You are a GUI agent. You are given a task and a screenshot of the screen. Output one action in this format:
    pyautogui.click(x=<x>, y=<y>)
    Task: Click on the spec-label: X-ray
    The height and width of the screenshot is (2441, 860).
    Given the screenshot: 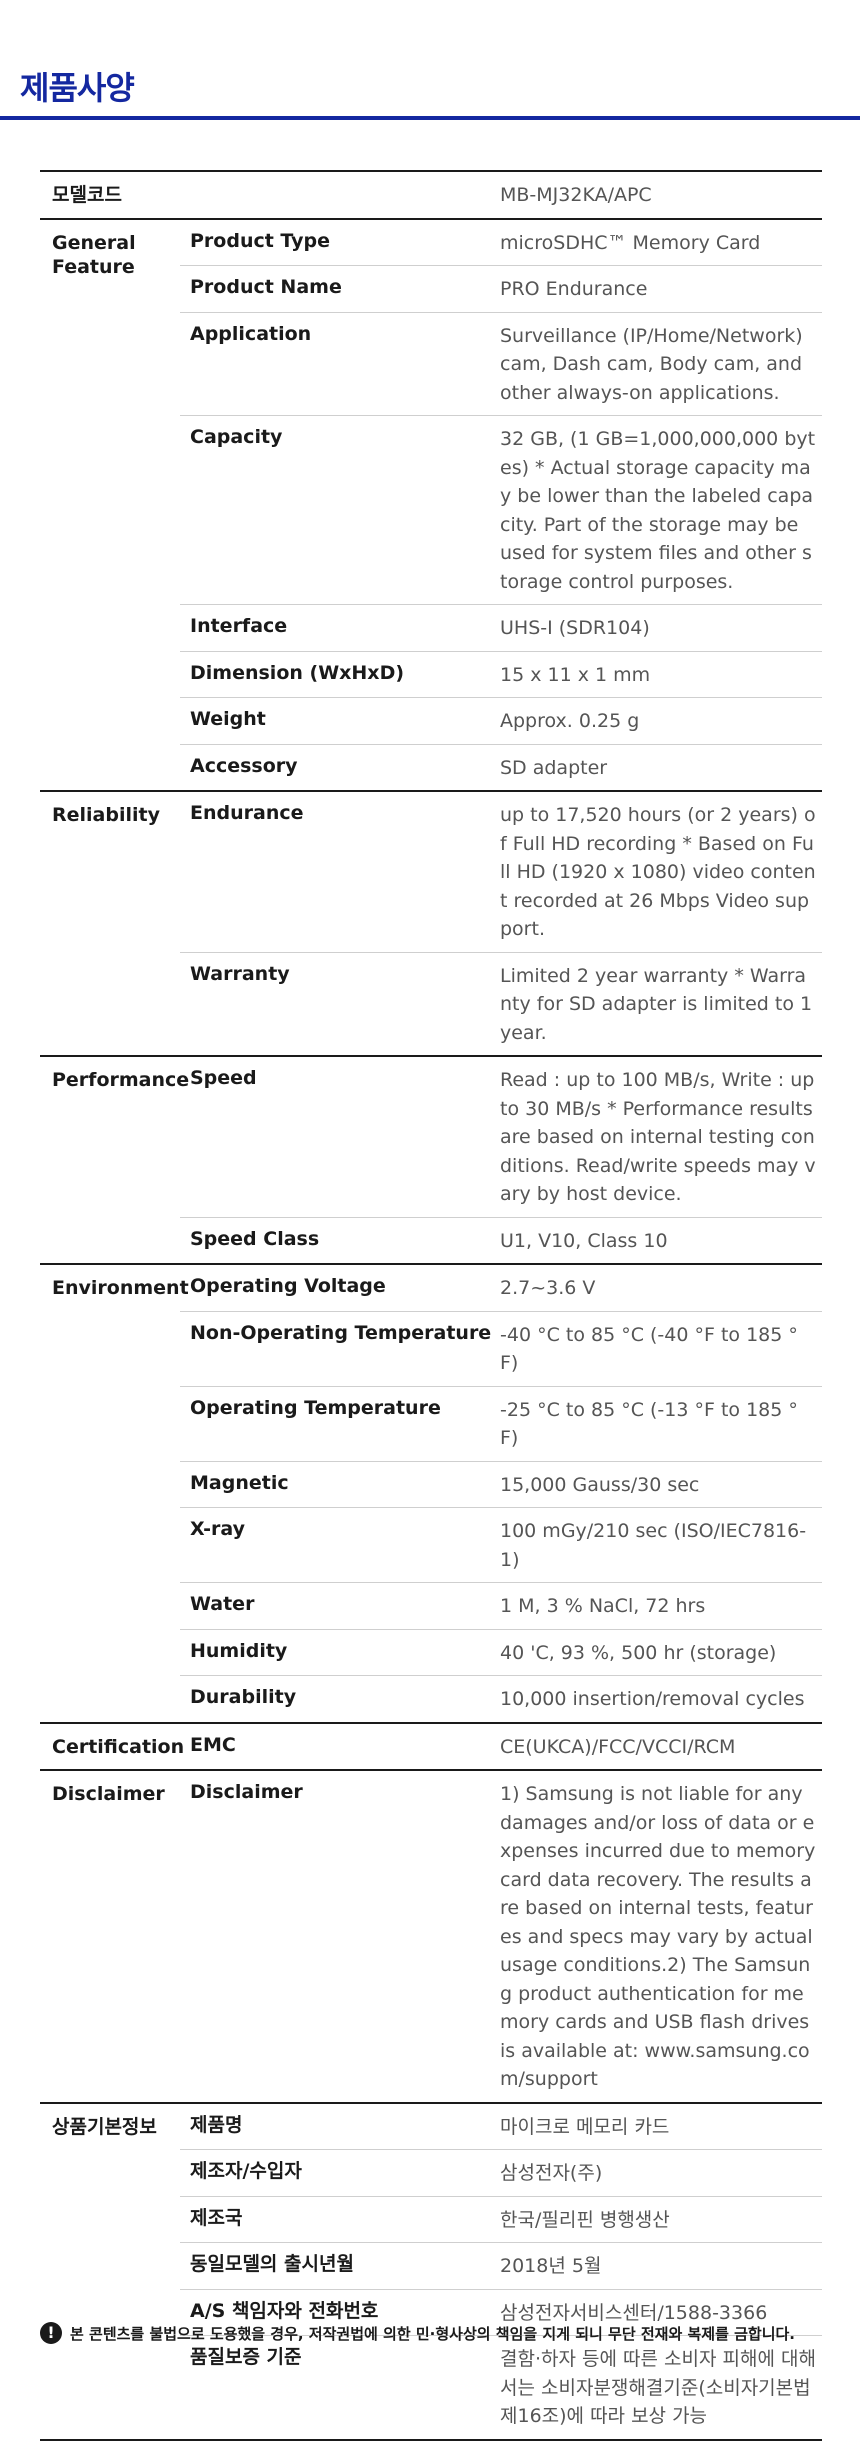 What is the action you would take?
    pyautogui.click(x=217, y=1529)
    